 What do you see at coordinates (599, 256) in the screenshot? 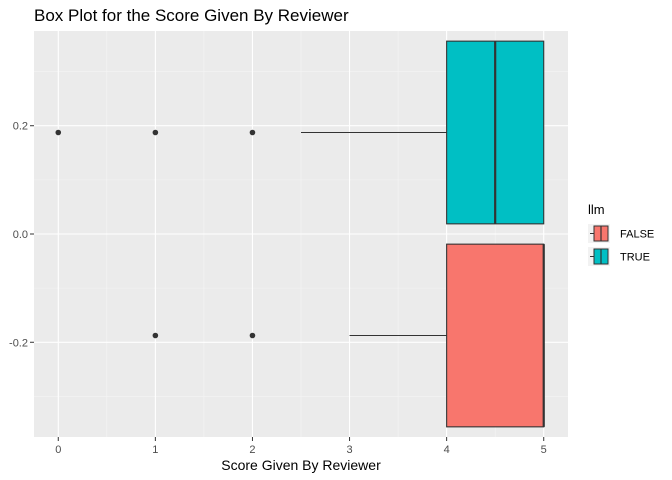
I see `legend-key-true` at bounding box center [599, 256].